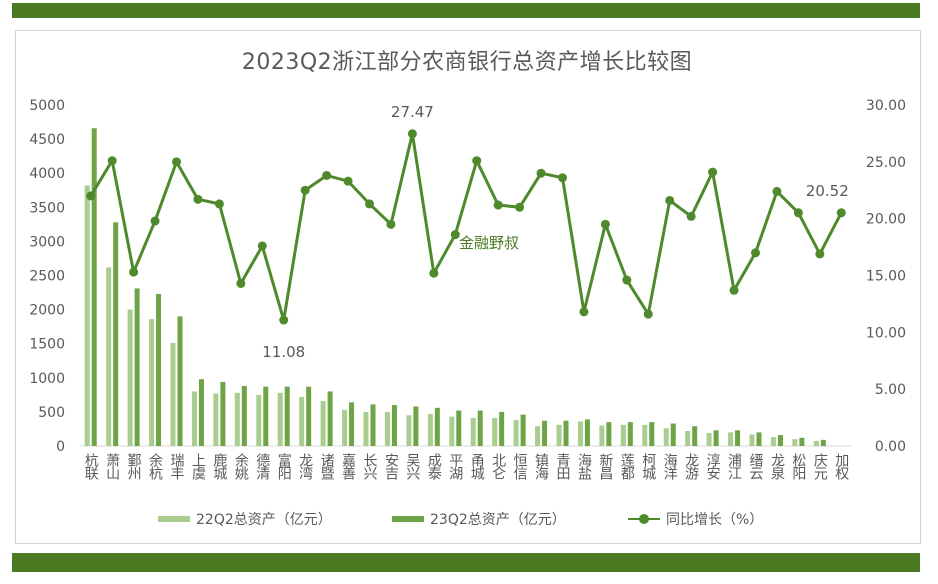 The height and width of the screenshot is (584, 938). I want to click on legend-swatch-22q2, so click(174, 519).